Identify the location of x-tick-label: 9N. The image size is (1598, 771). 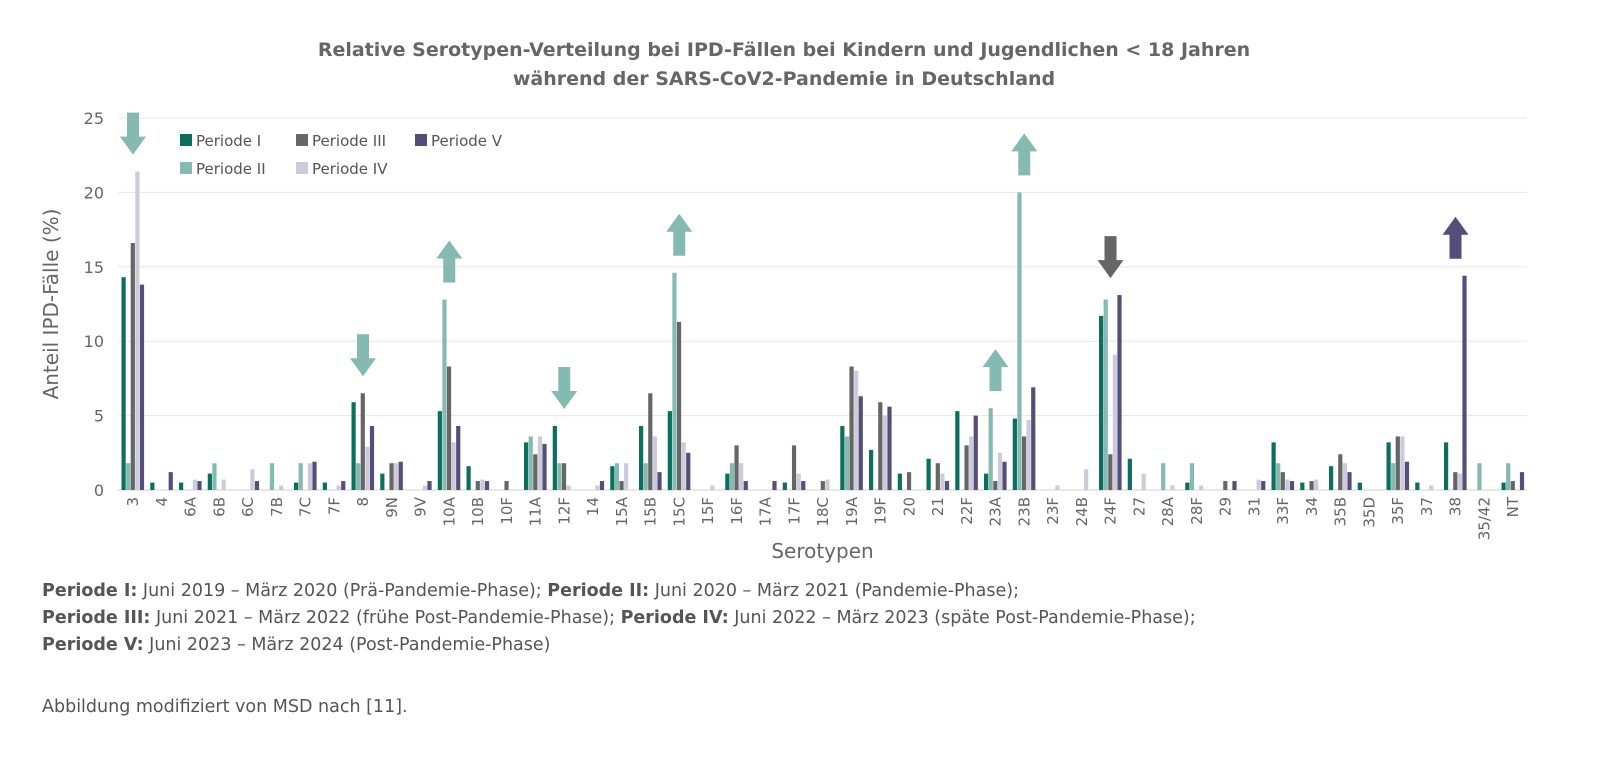
(392, 507).